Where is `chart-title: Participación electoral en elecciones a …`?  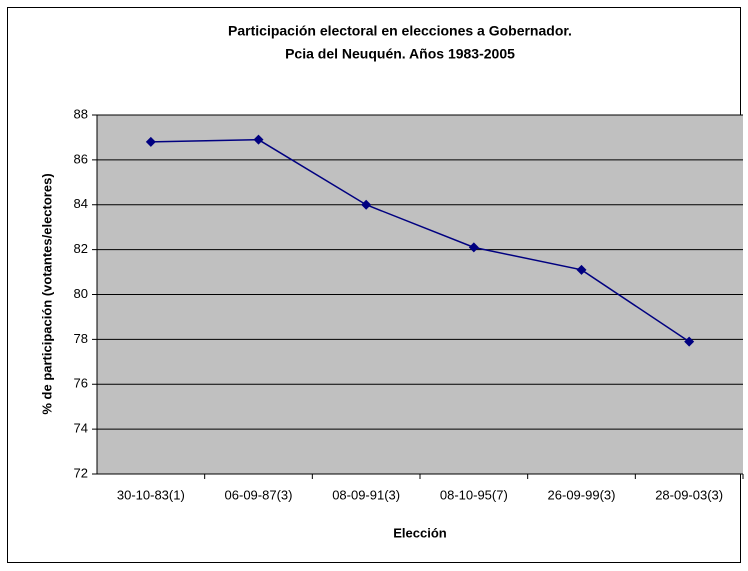 chart-title: Participación electoral en elecciones a … is located at coordinates (400, 31).